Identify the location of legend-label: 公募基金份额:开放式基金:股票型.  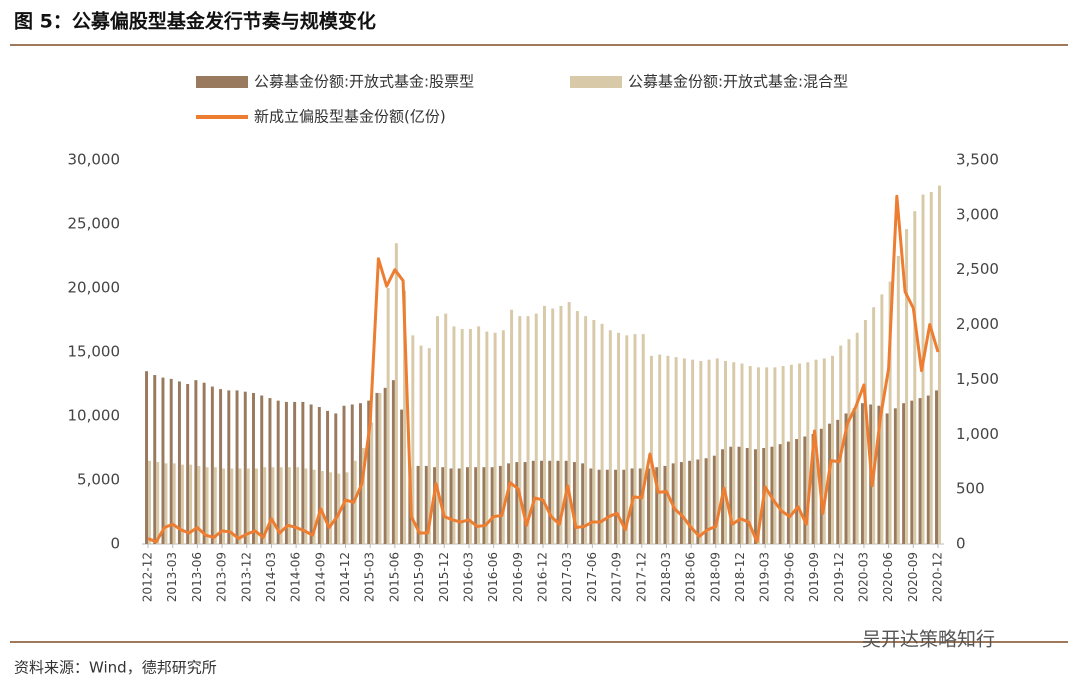
(364, 82).